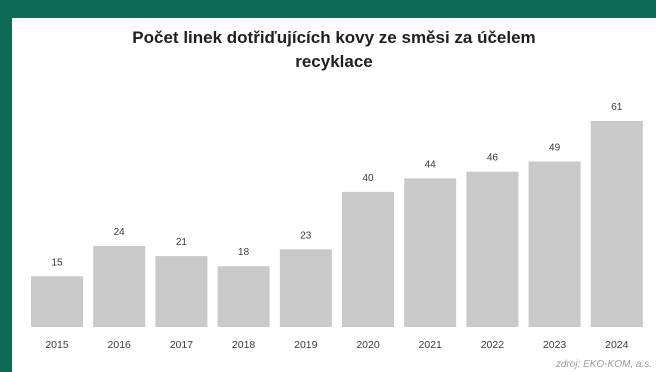  I want to click on data-label-2018: 18, so click(244, 252).